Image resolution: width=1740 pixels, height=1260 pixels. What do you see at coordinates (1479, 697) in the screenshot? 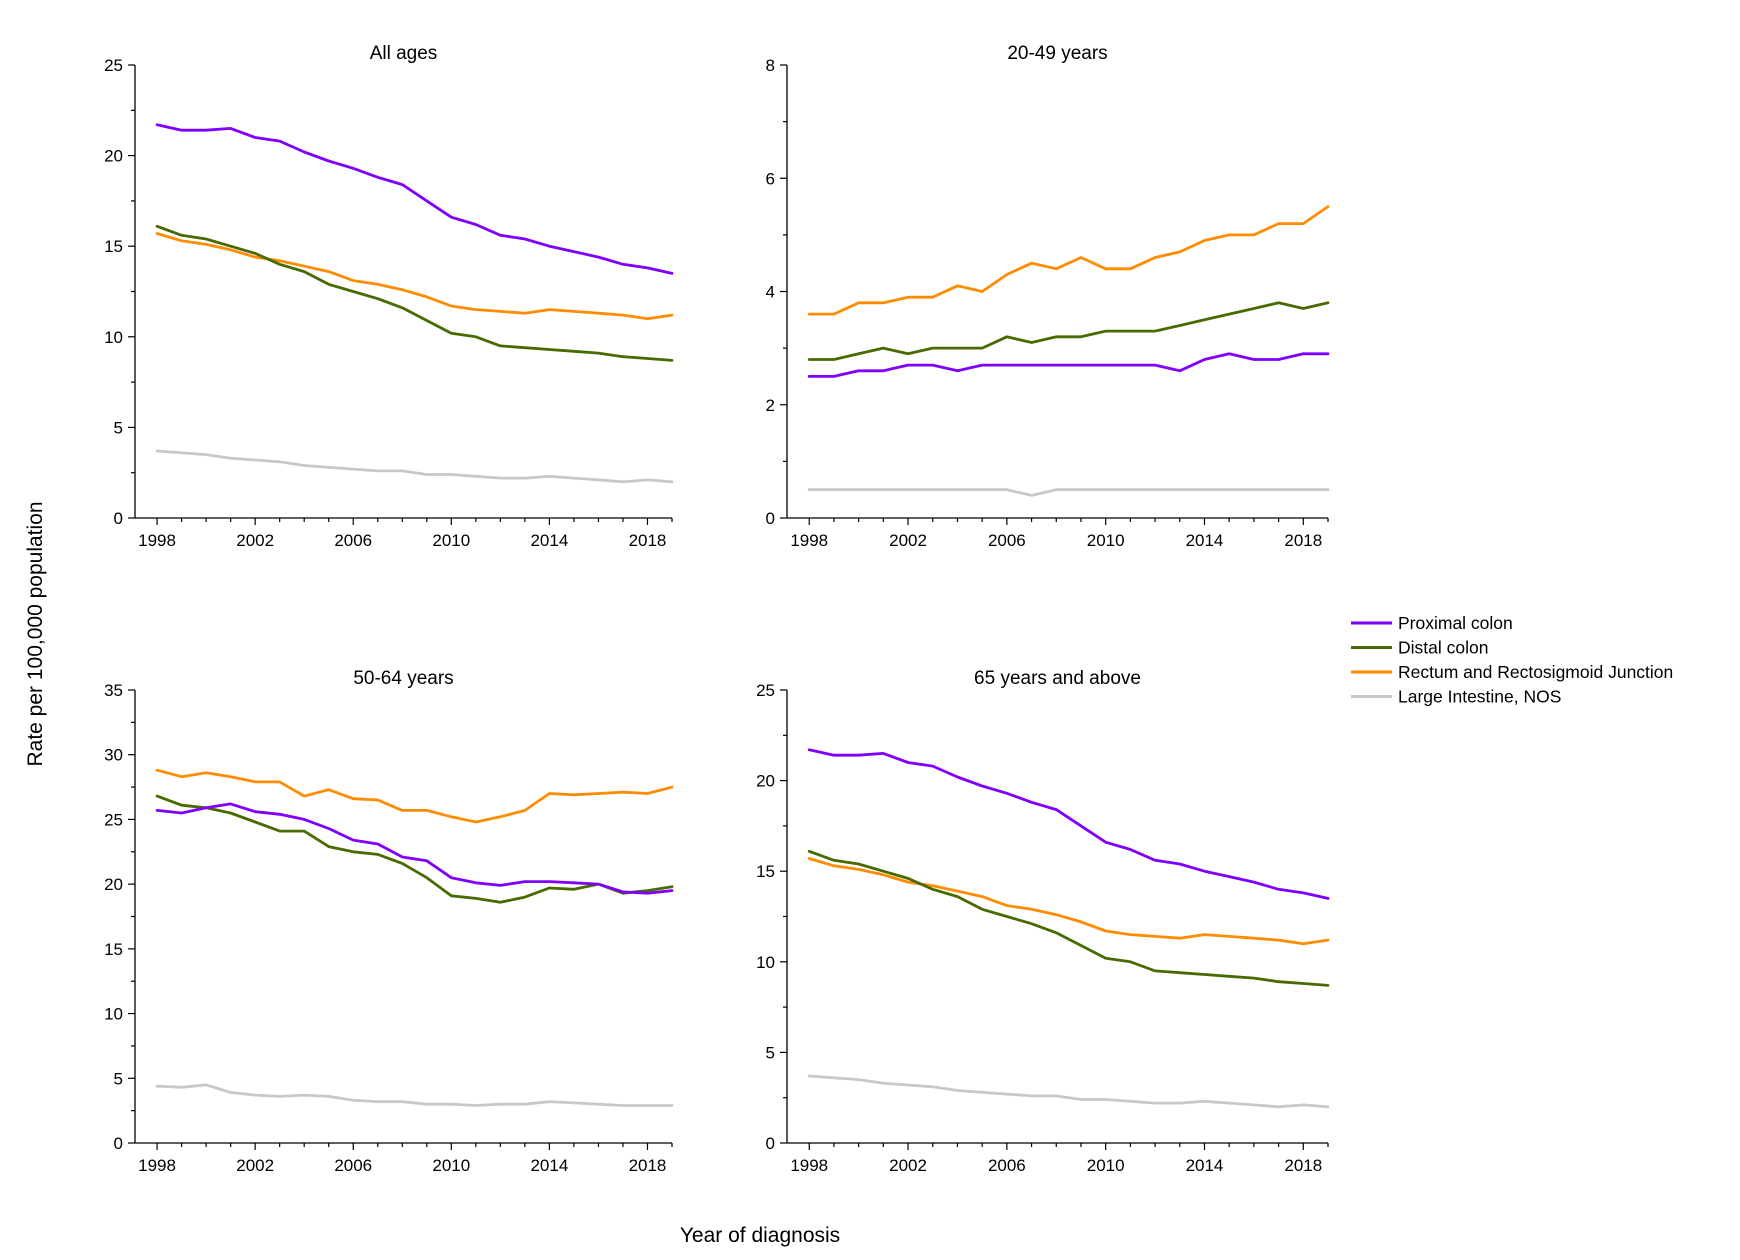
I see `legend-label: Large Intestine, NOS` at bounding box center [1479, 697].